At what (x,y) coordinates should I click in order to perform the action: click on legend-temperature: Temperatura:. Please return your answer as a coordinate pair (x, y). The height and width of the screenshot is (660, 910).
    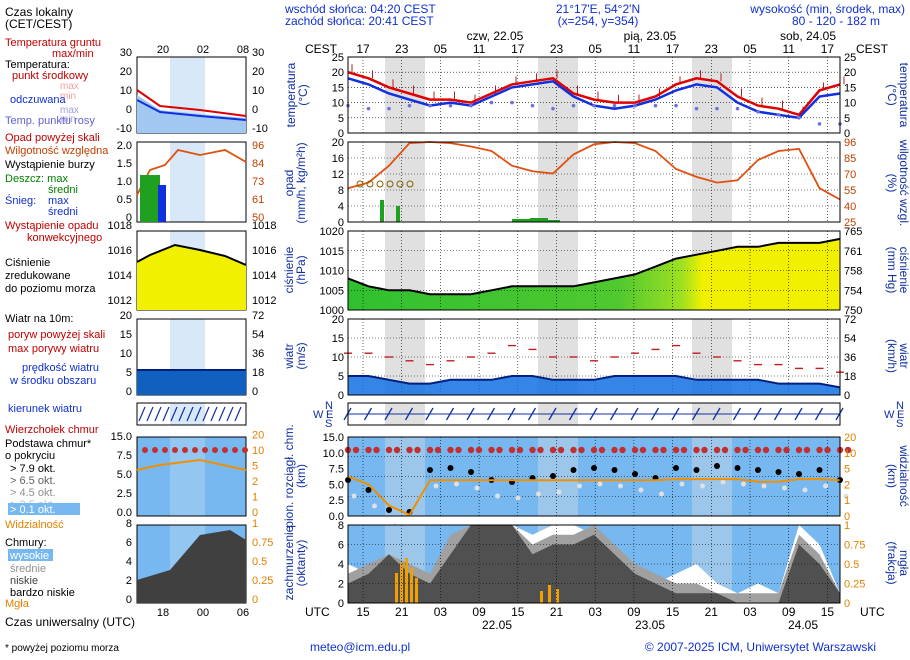
    Looking at the image, I should click on (37, 65).